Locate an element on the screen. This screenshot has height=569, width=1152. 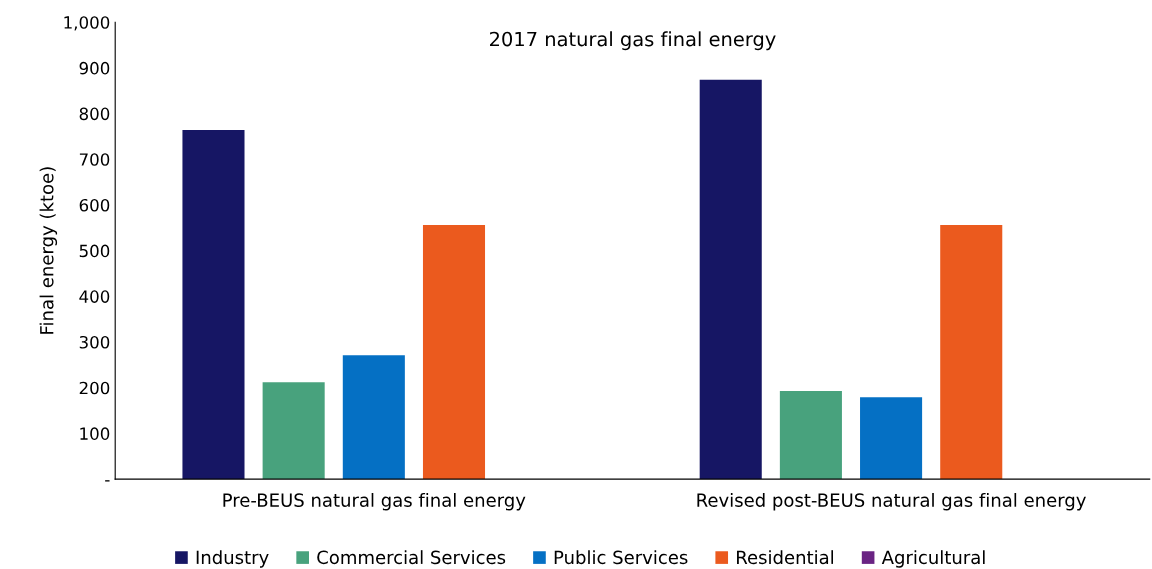
y-tick-label: 900 is located at coordinates (94, 68).